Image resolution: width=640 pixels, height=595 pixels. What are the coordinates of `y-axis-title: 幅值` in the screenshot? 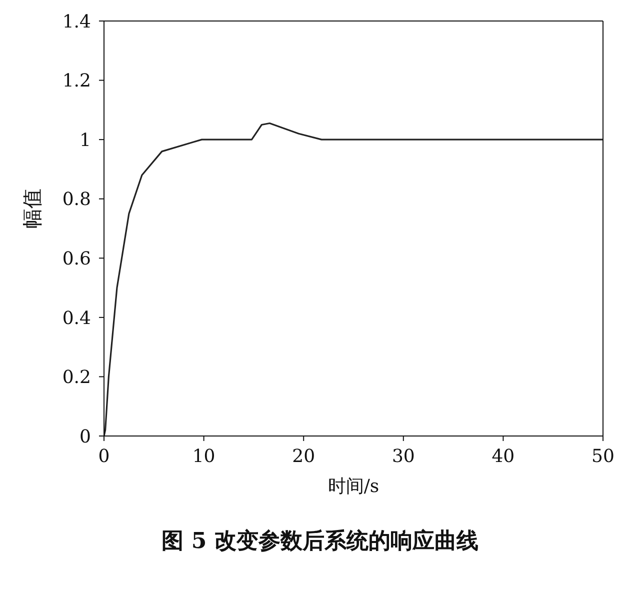 It's located at (32, 208).